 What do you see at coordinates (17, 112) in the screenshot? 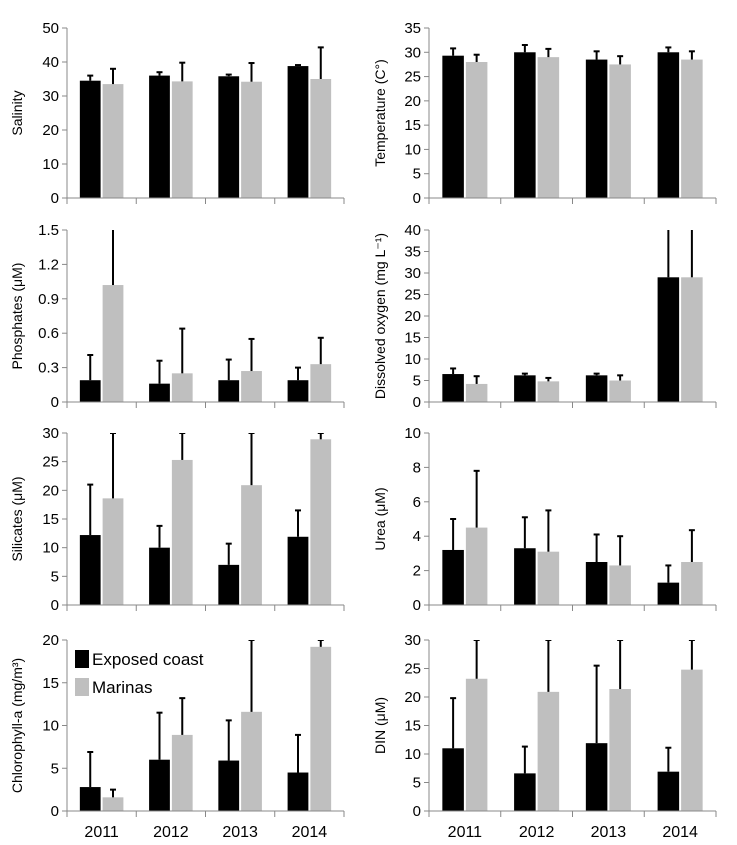
I see `y-axis-label: Salinity` at bounding box center [17, 112].